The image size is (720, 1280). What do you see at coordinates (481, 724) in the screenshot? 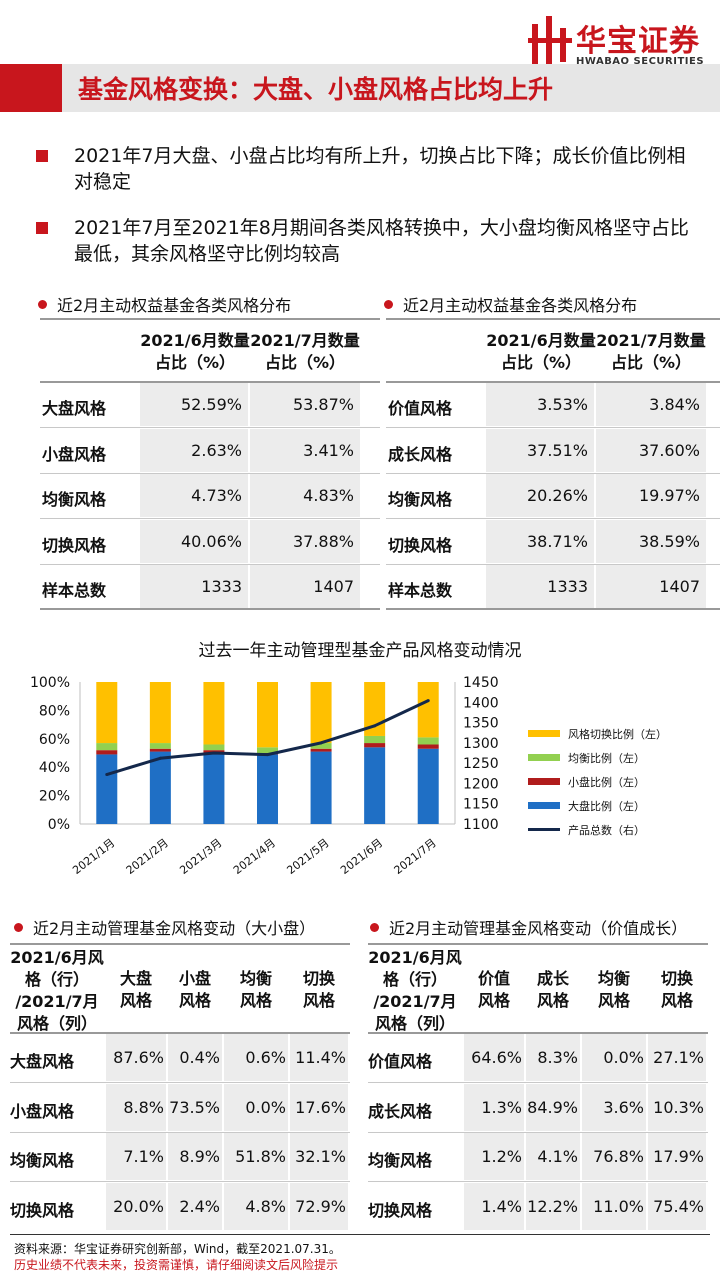
I see `y-right-tick-label: 1350` at bounding box center [481, 724].